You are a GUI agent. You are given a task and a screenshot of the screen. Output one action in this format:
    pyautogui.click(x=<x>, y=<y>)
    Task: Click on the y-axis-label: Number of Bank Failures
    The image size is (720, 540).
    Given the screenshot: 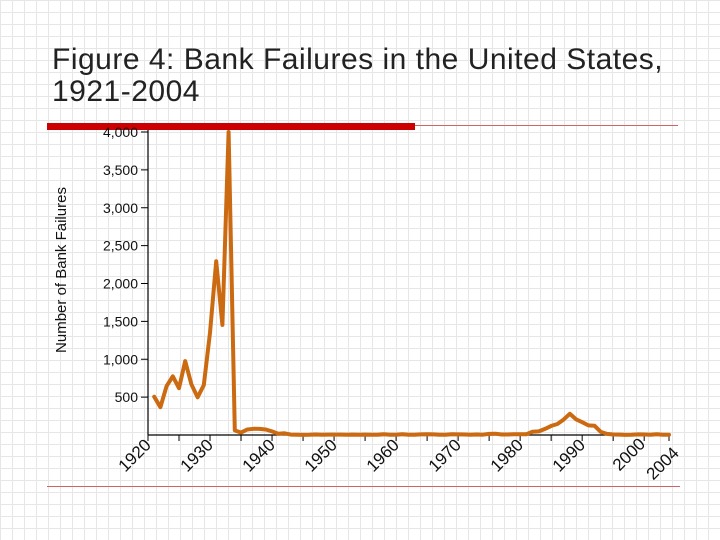 What is the action you would take?
    pyautogui.click(x=61, y=270)
    